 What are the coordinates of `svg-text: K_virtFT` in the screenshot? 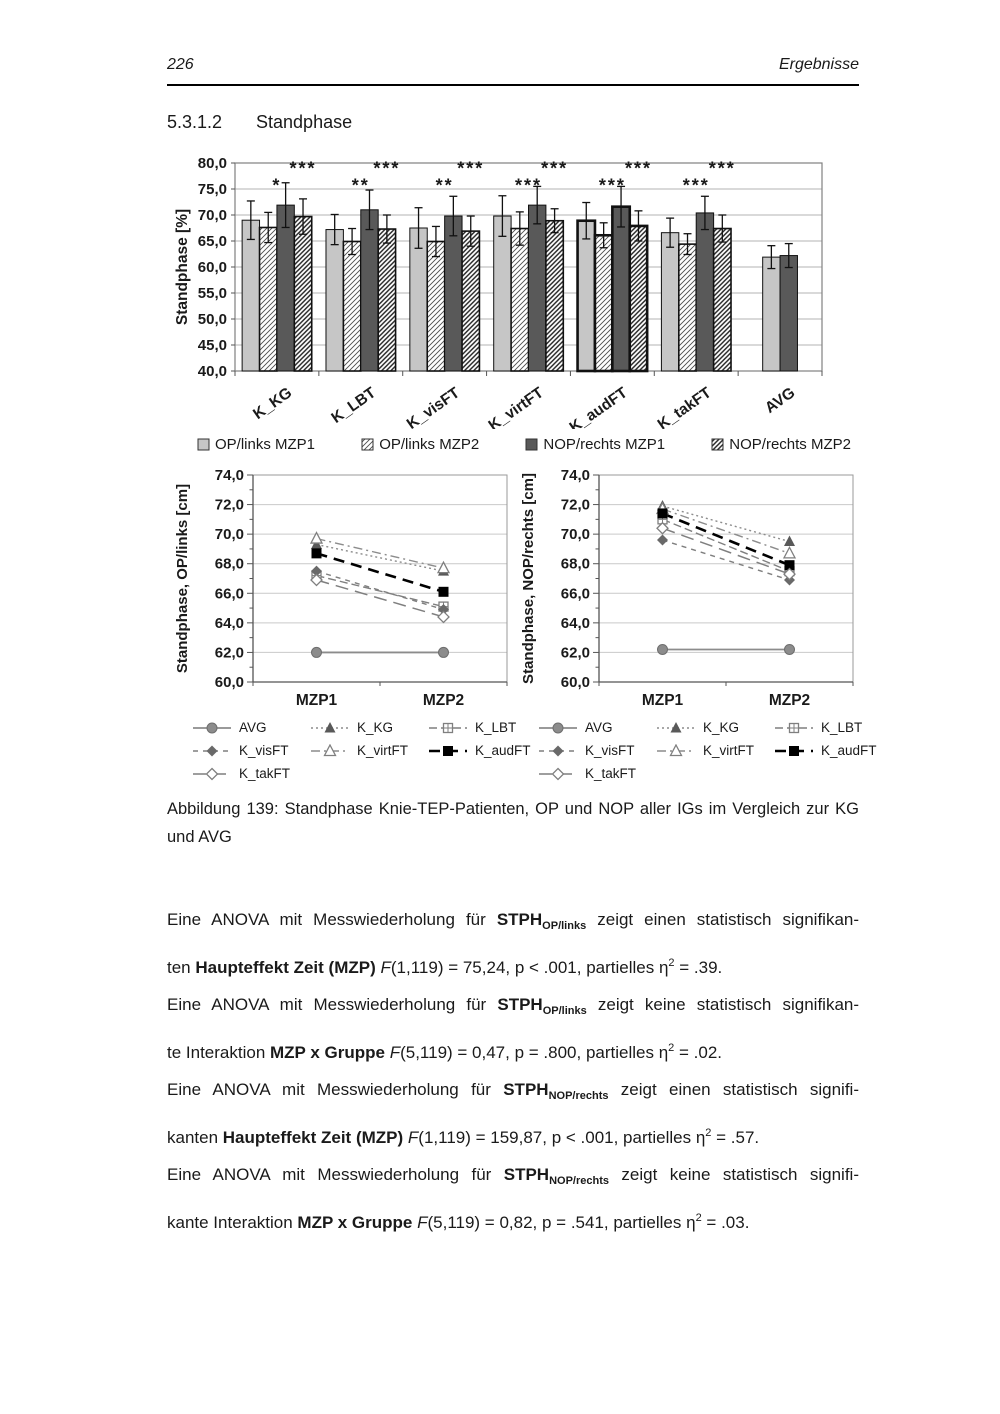 It's located at (517, 406).